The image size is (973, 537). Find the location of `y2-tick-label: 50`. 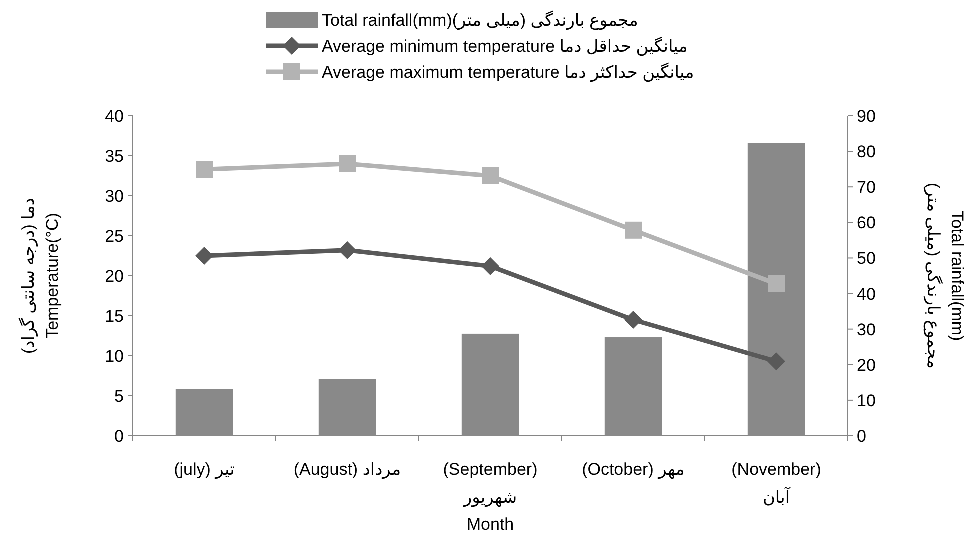

y2-tick-label: 50 is located at coordinates (866, 258).